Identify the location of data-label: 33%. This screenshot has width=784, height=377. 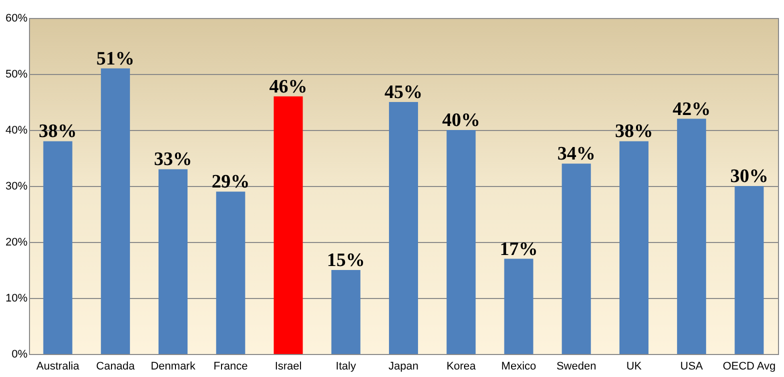
(173, 159).